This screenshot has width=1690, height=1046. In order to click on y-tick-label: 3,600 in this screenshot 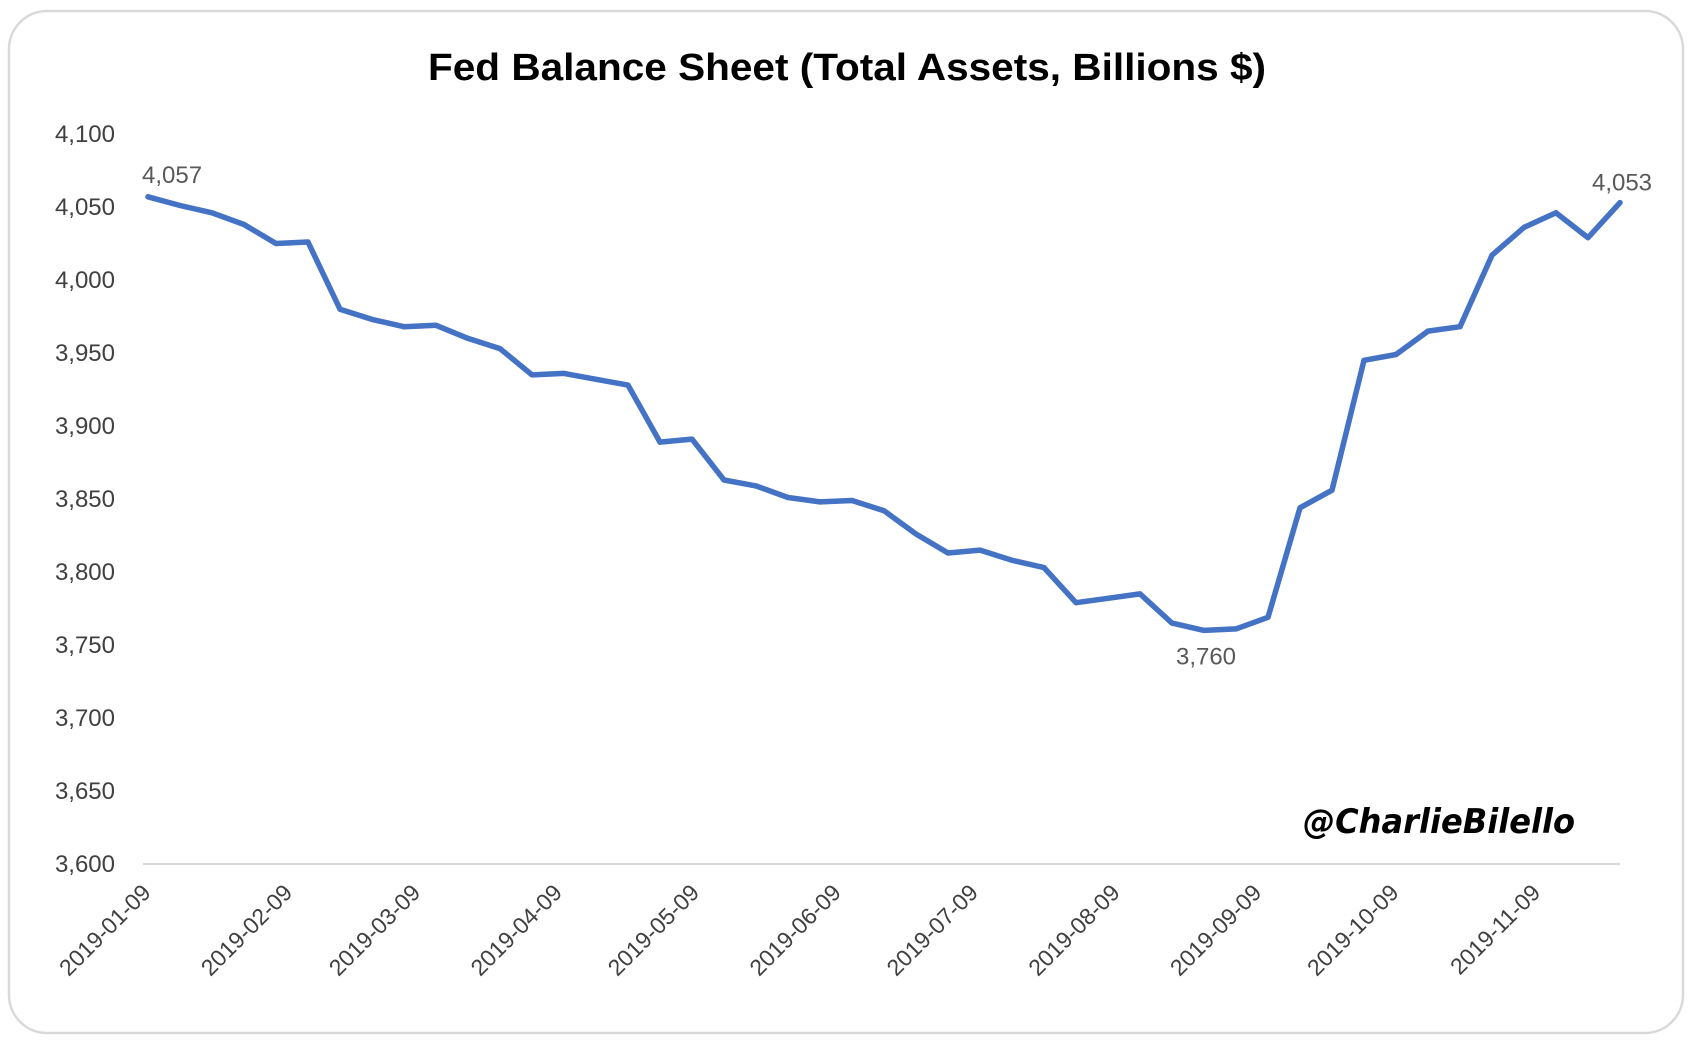, I will do `click(85, 864)`.